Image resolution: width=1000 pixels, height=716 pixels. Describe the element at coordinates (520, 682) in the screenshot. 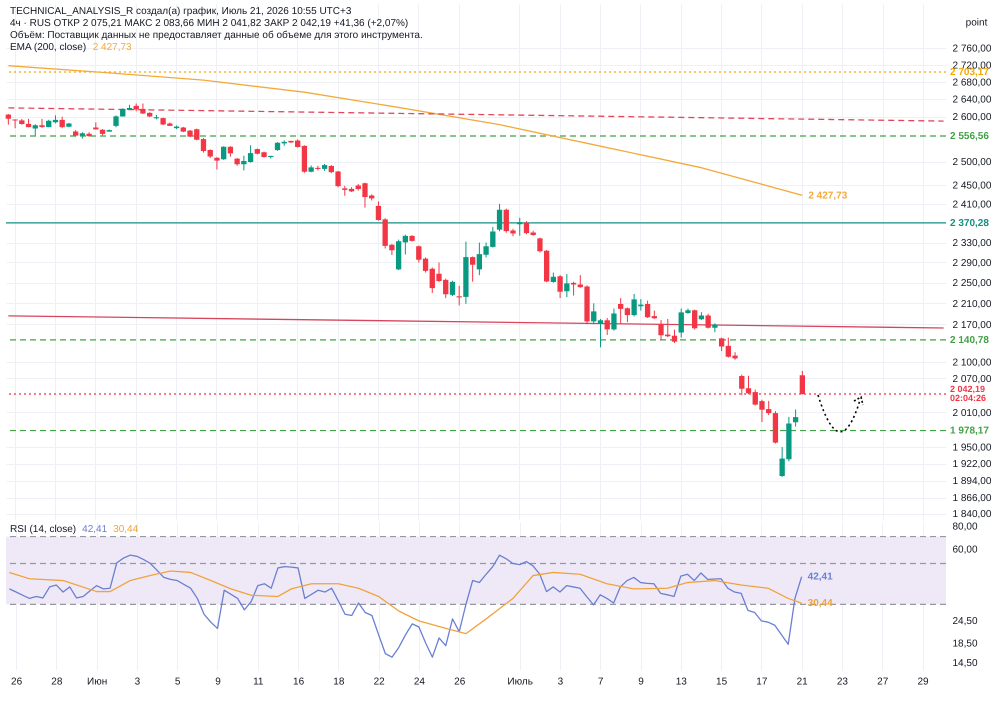

I see `x-tick-label: Июль` at that location.